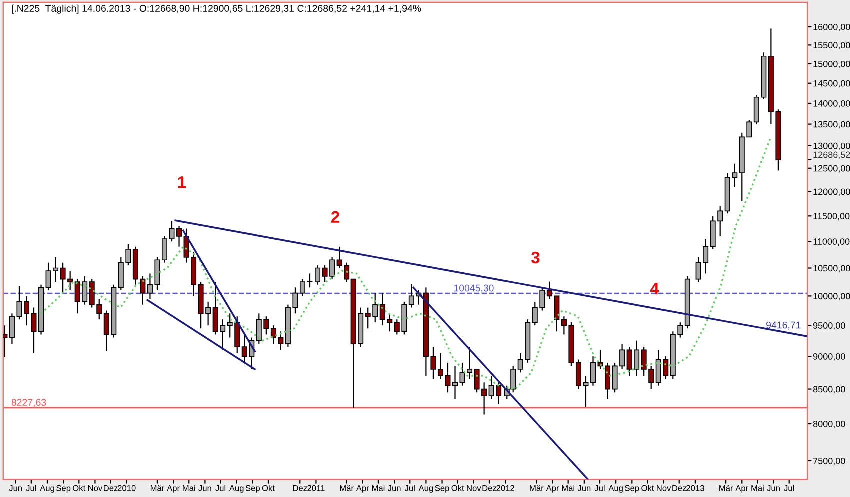 The width and height of the screenshot is (850, 497). Describe the element at coordinates (335, 217) in the screenshot. I see `annotation: 2` at that location.